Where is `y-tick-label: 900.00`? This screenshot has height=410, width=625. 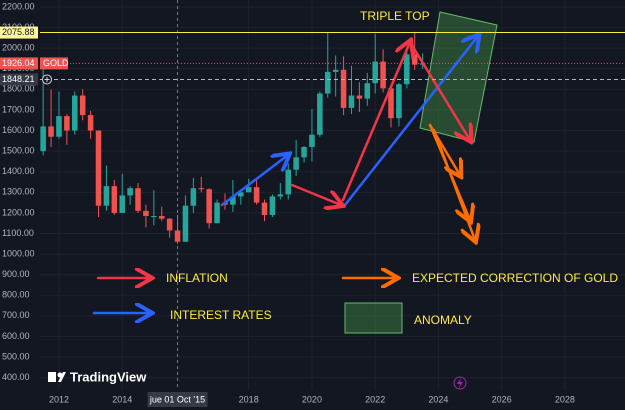 y-tick-label: 900.00 is located at coordinates (16, 274).